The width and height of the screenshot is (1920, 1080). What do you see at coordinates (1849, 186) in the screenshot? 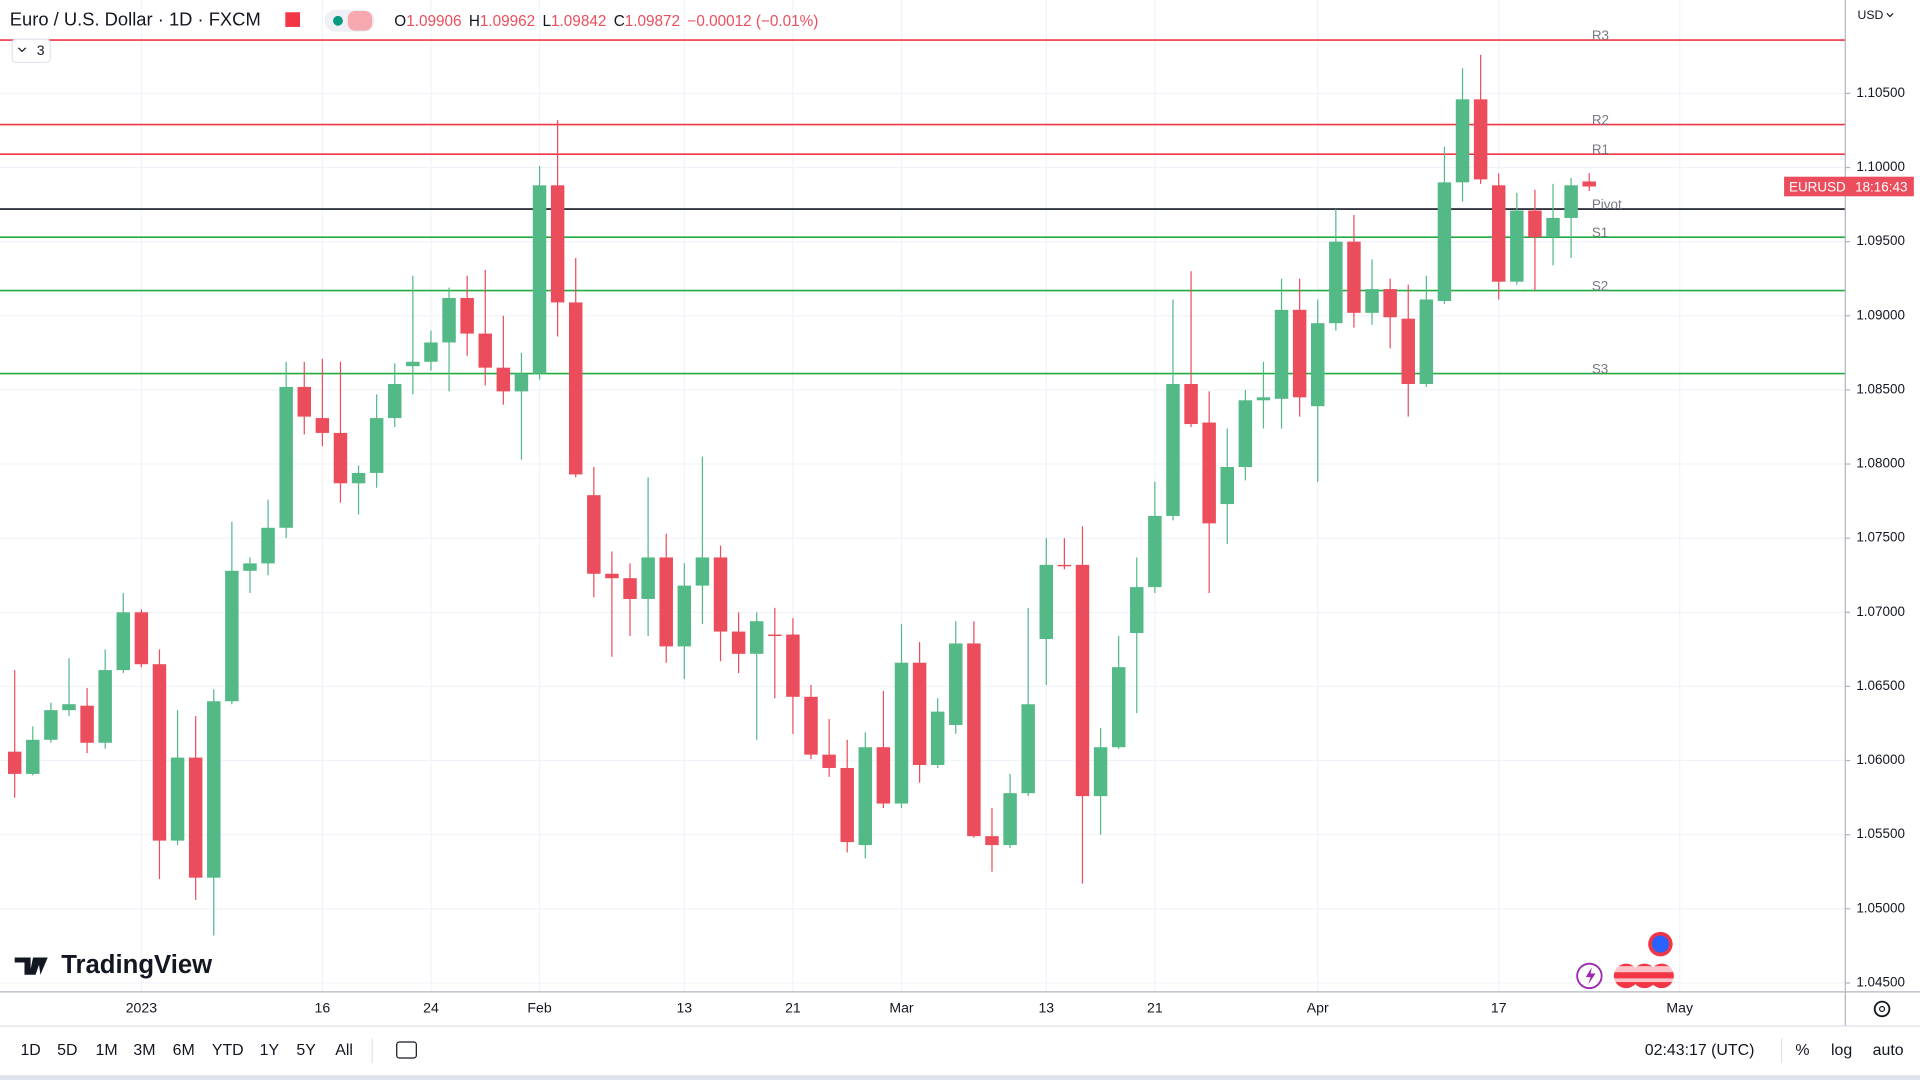
I see `last-price-box` at bounding box center [1849, 186].